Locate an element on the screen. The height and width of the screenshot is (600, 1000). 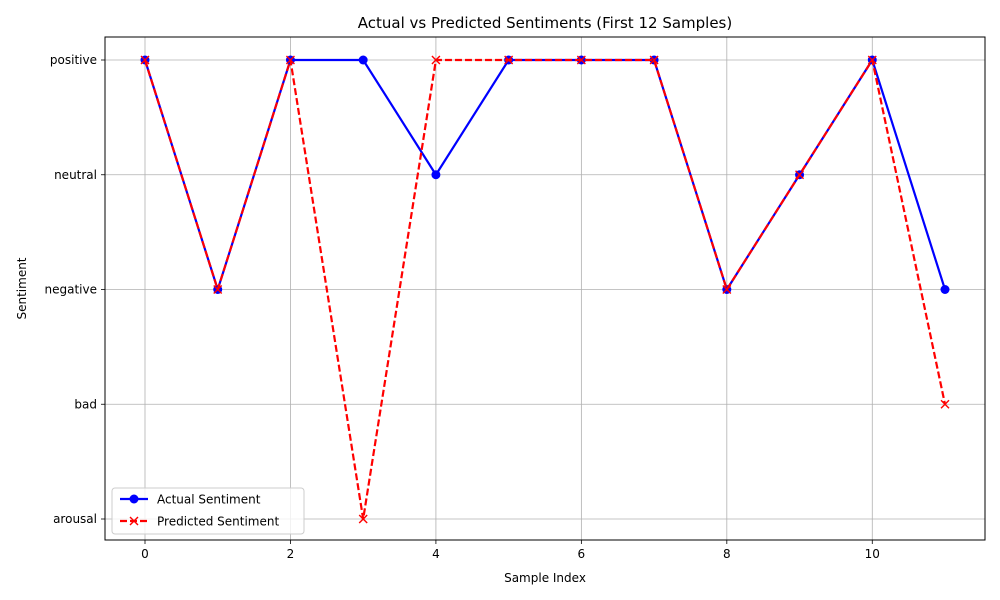
legend-label-actual: Actual Sentiment is located at coordinates (209, 500).